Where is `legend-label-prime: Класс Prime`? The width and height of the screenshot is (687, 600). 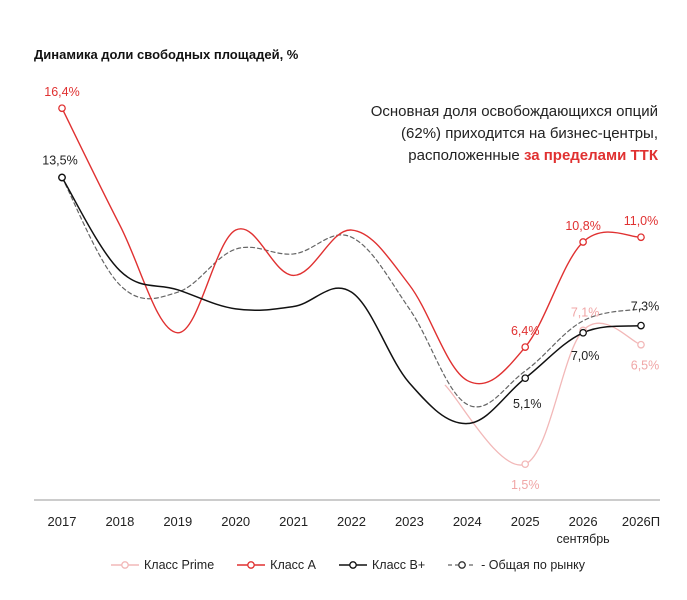
legend-label-prime: Класс Prime is located at coordinates (179, 565).